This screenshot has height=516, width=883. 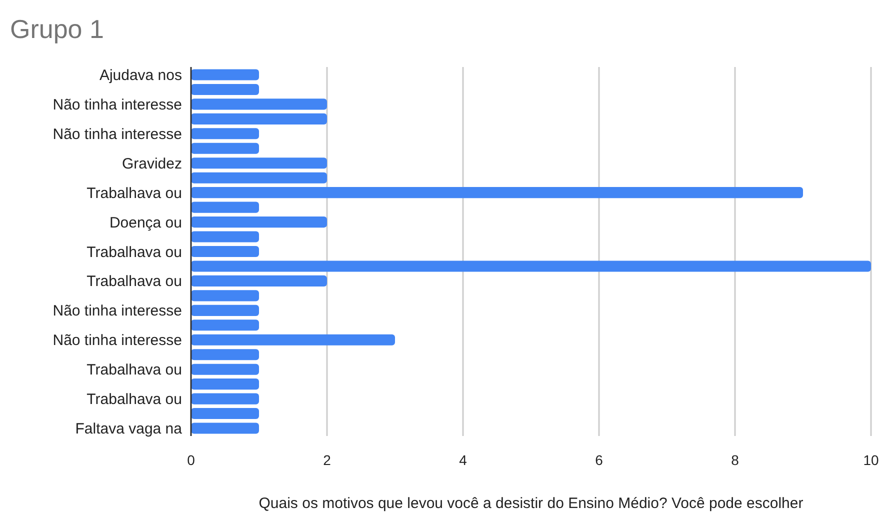 I want to click on y-tick-label: Ajudava nos, so click(x=140, y=75).